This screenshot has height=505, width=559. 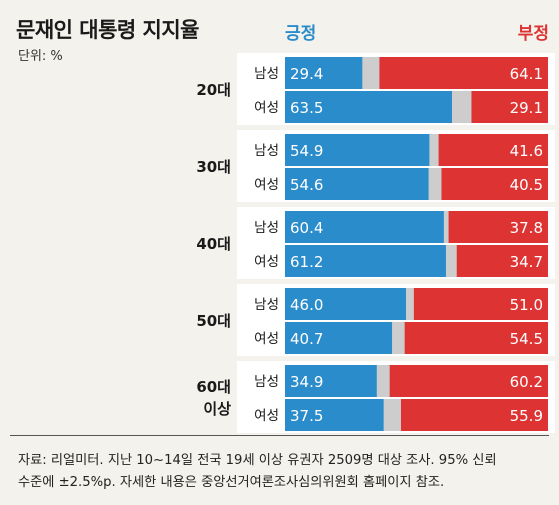 I want to click on unit-label: 단위: %, so click(x=40, y=56).